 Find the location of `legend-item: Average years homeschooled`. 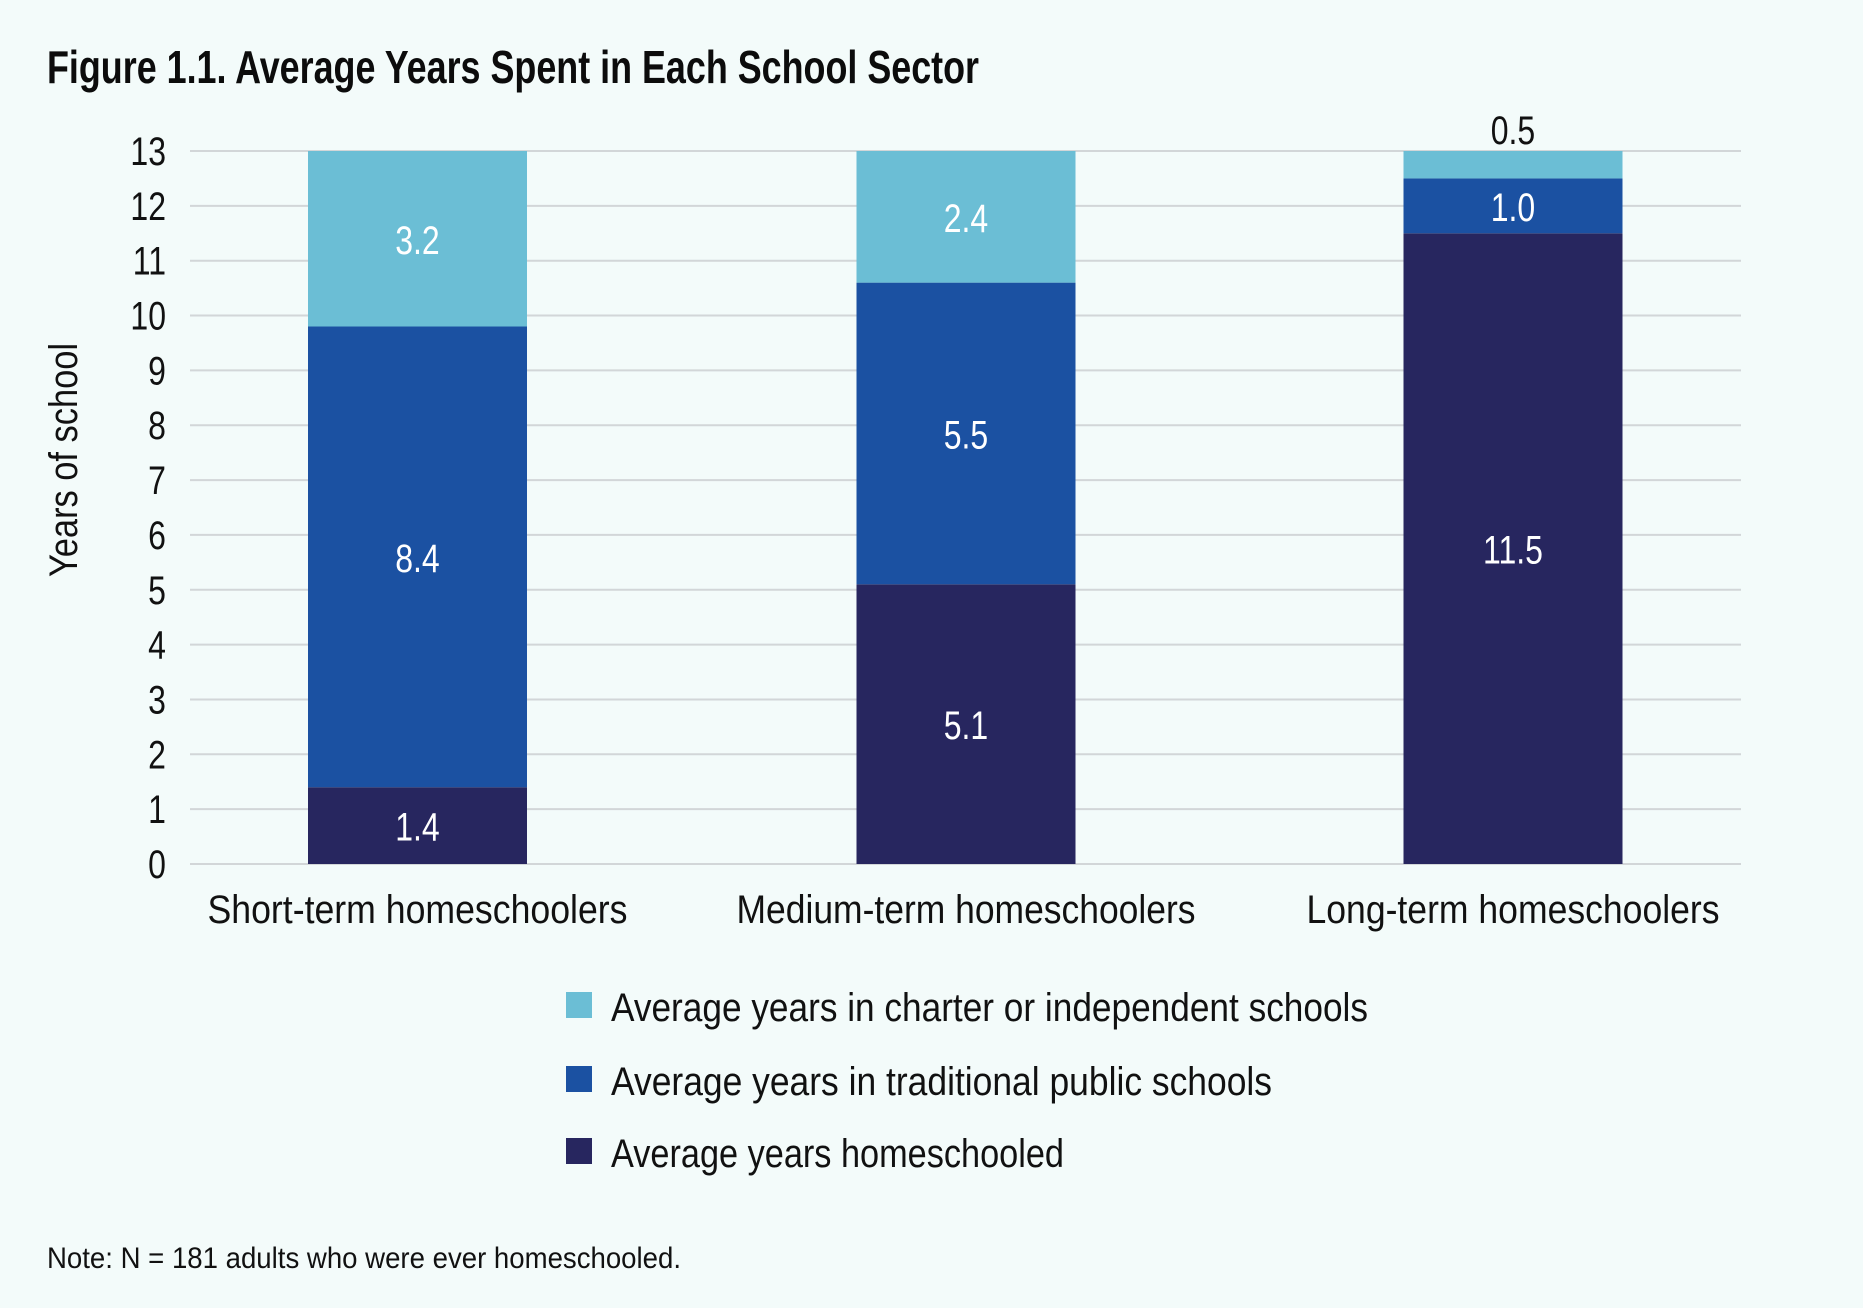

legend-item: Average years homeschooled is located at coordinates (815, 1154).